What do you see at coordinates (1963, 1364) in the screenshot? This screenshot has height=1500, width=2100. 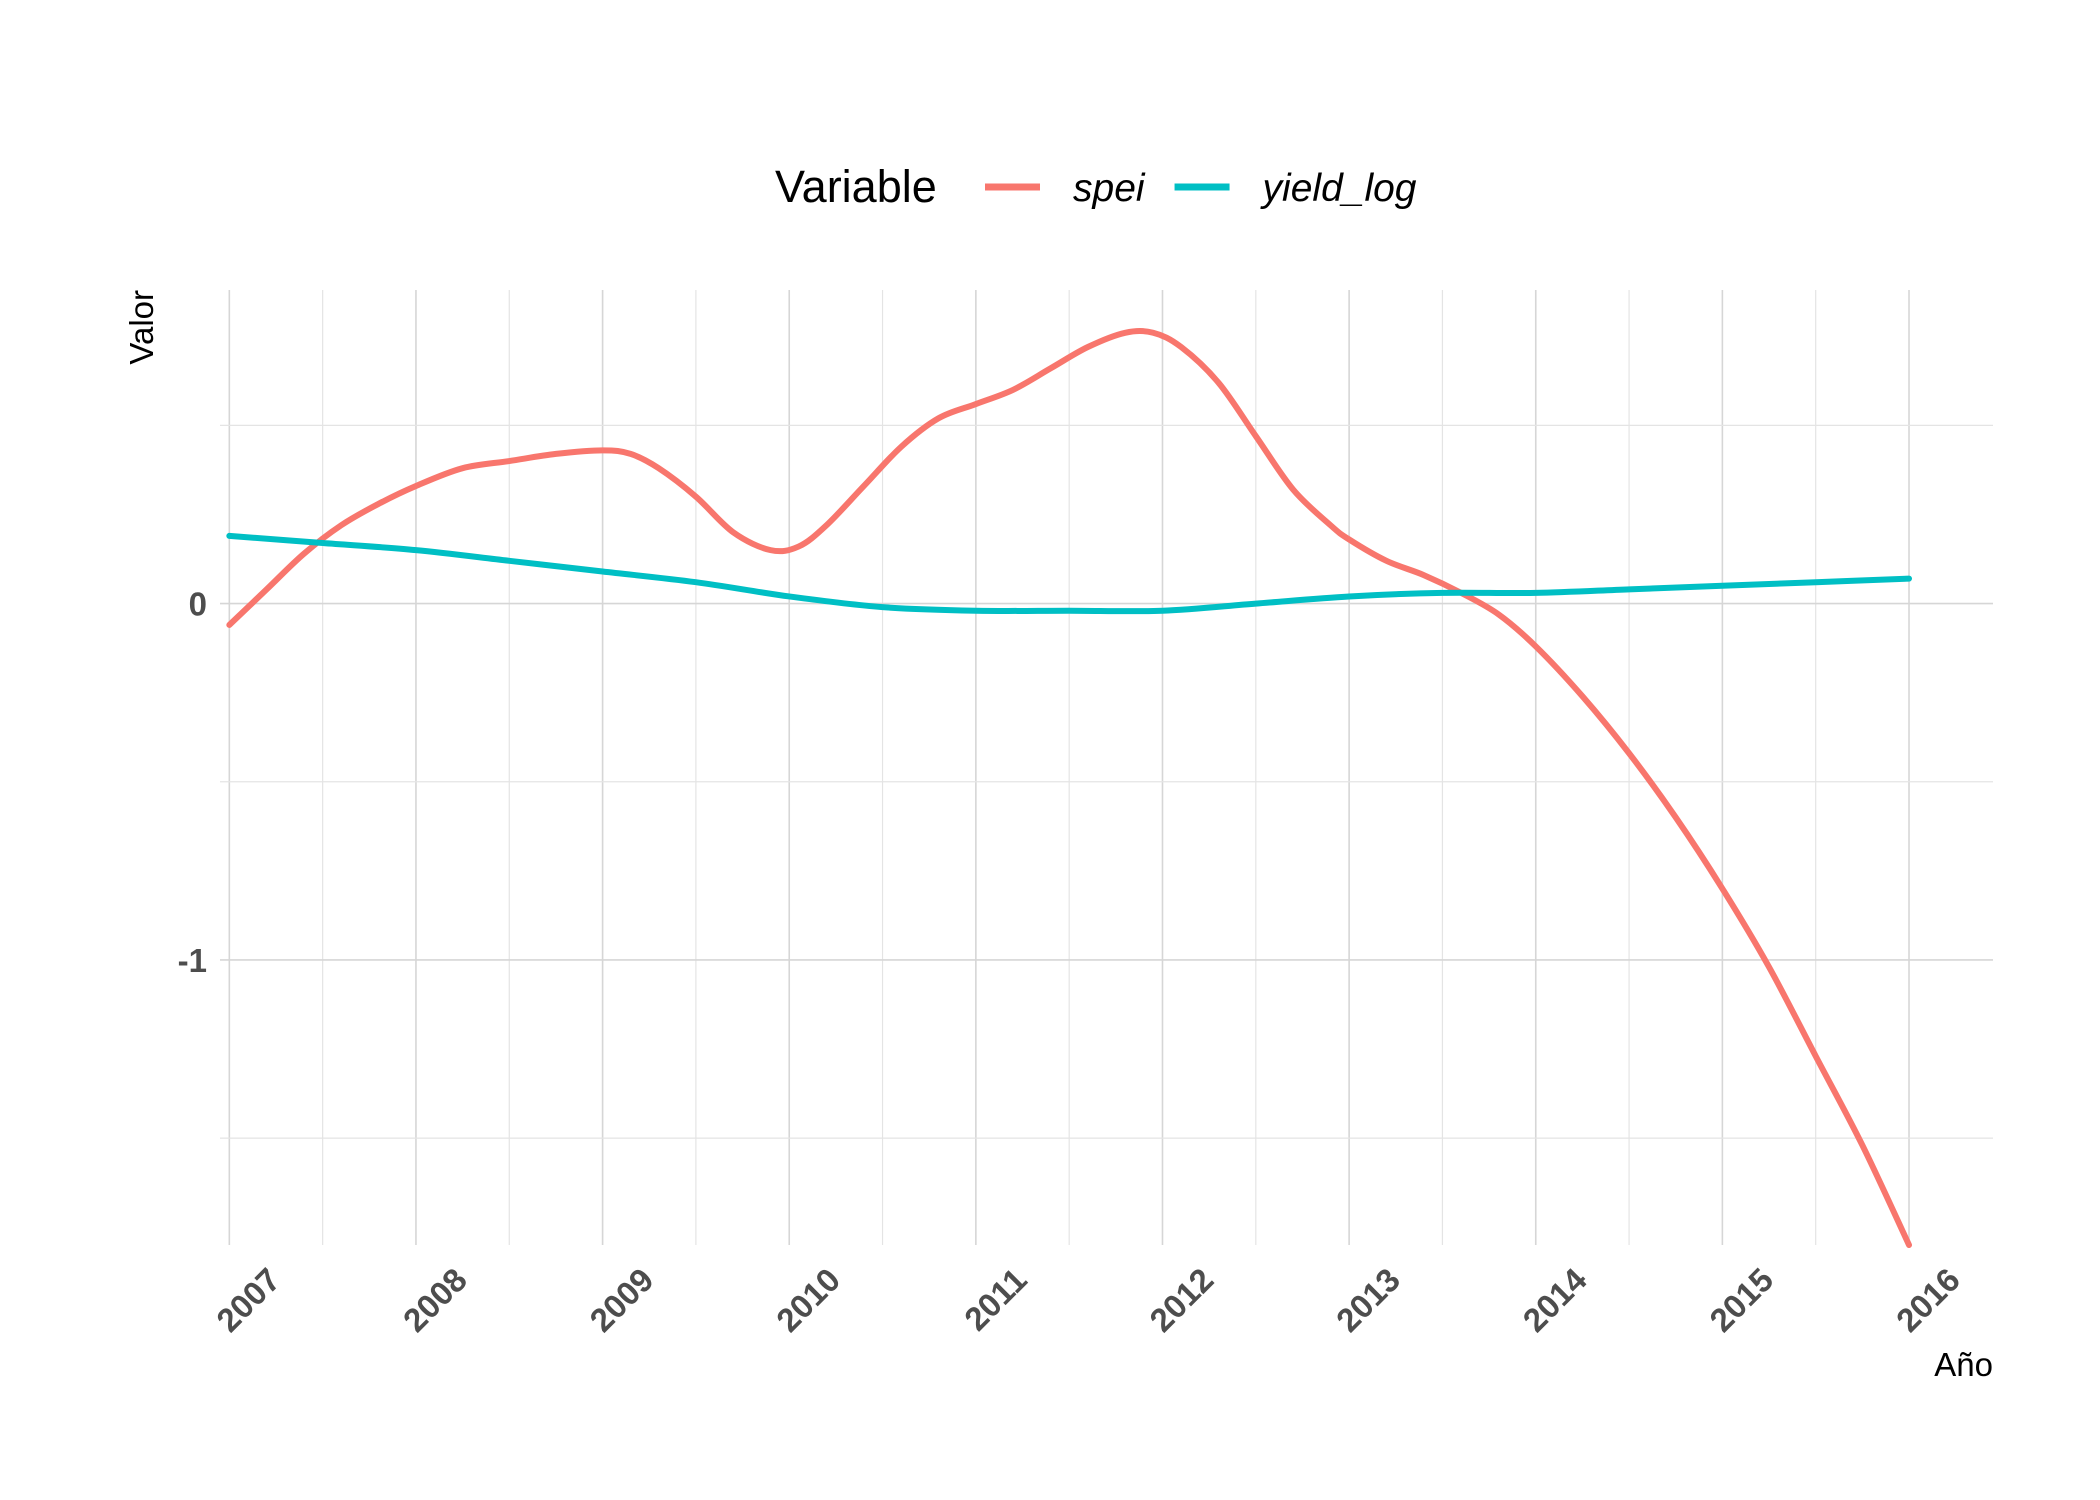 I see `x-axis-title: Año` at bounding box center [1963, 1364].